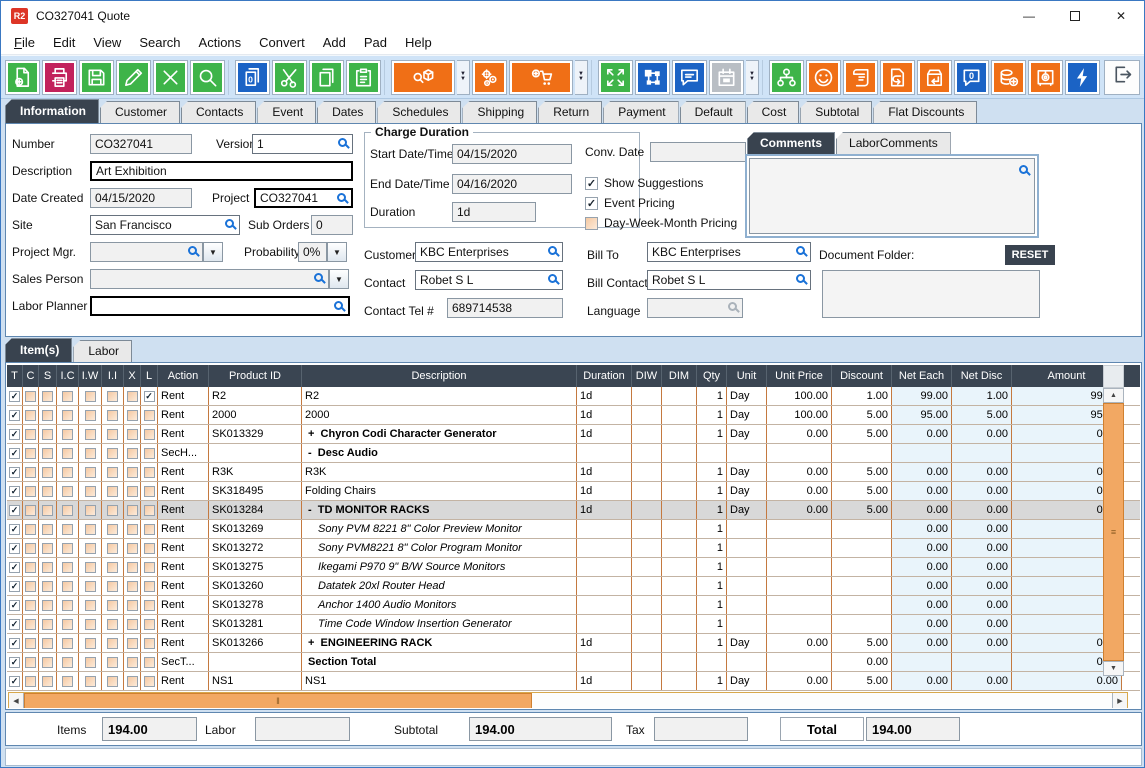 This screenshot has height=768, width=1145. What do you see at coordinates (1030, 255) in the screenshot?
I see `reset-button: RESET` at bounding box center [1030, 255].